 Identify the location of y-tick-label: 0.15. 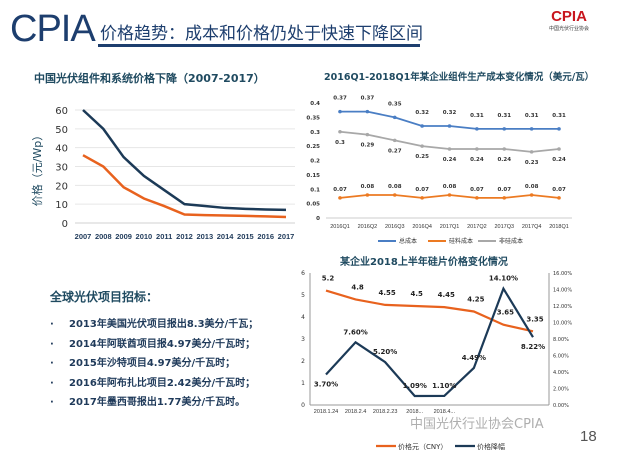
(313, 176).